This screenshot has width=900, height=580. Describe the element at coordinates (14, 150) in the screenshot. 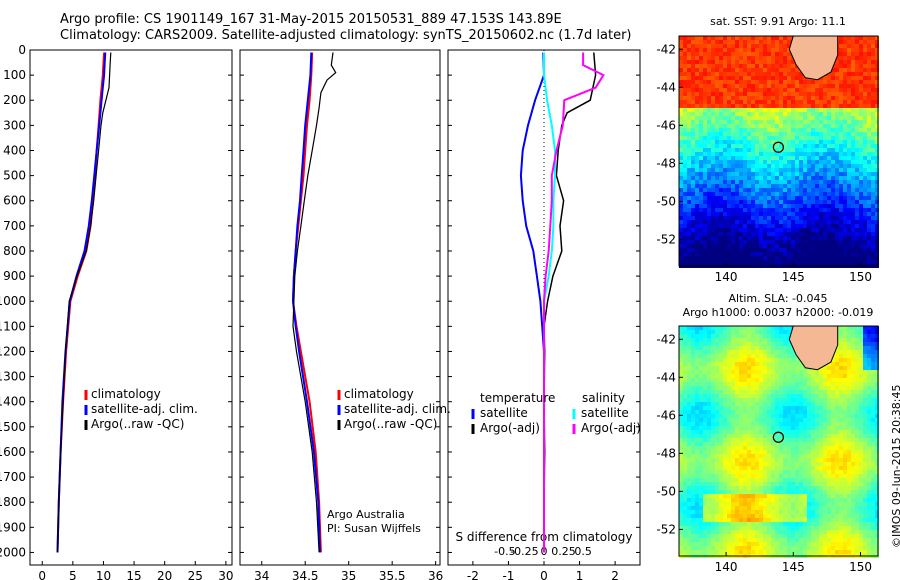

I see `depth-tick-label: 400` at that location.